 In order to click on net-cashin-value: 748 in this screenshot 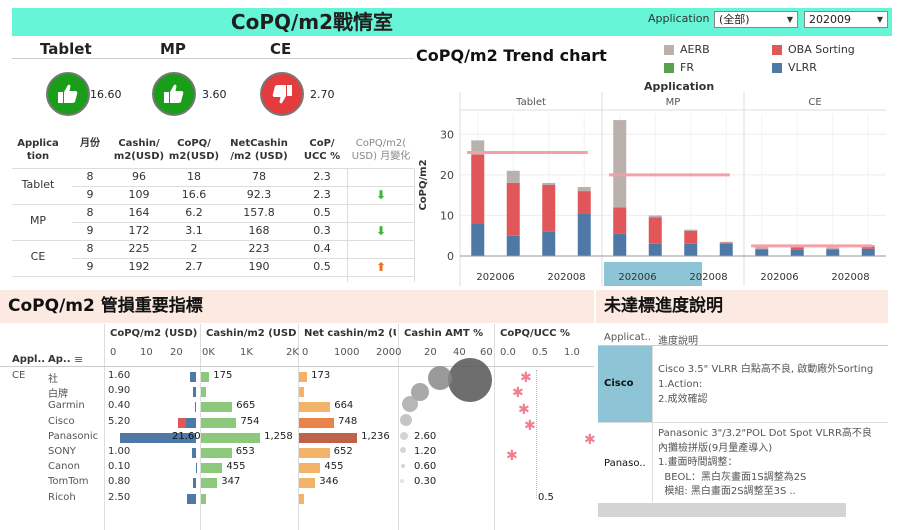, I will do `click(348, 421)`.